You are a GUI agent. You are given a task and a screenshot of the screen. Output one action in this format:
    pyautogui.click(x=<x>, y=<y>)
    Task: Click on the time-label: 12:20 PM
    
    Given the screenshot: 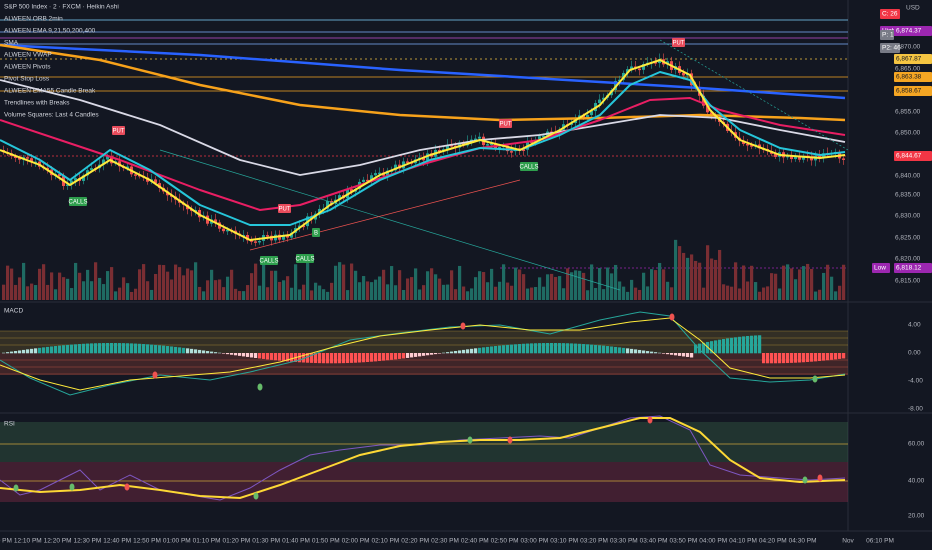 What is the action you would take?
    pyautogui.click(x=58, y=541)
    